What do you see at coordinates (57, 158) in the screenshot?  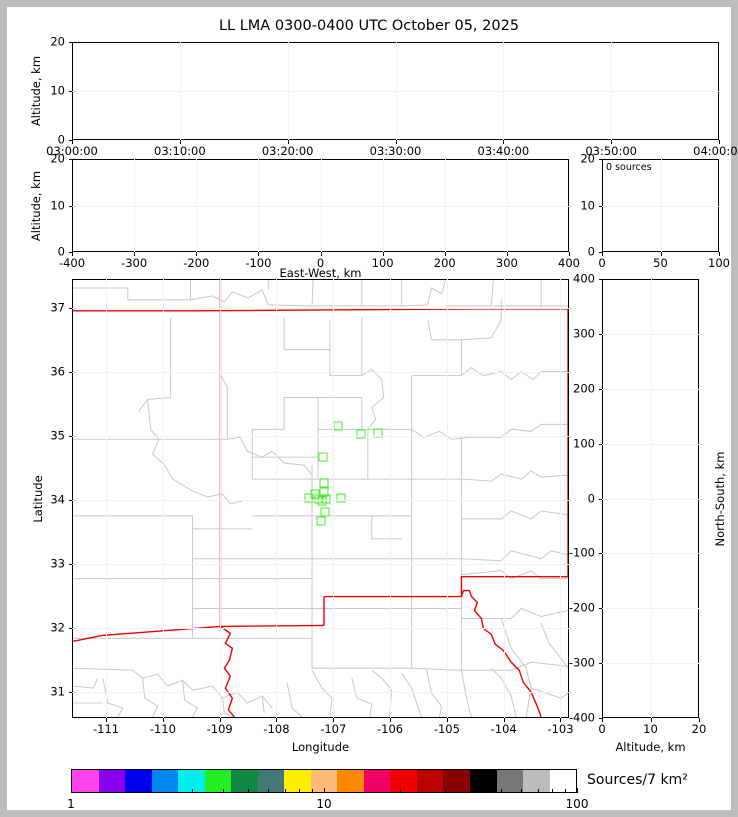 I see `axis-tick-label-y: 20` at bounding box center [57, 158].